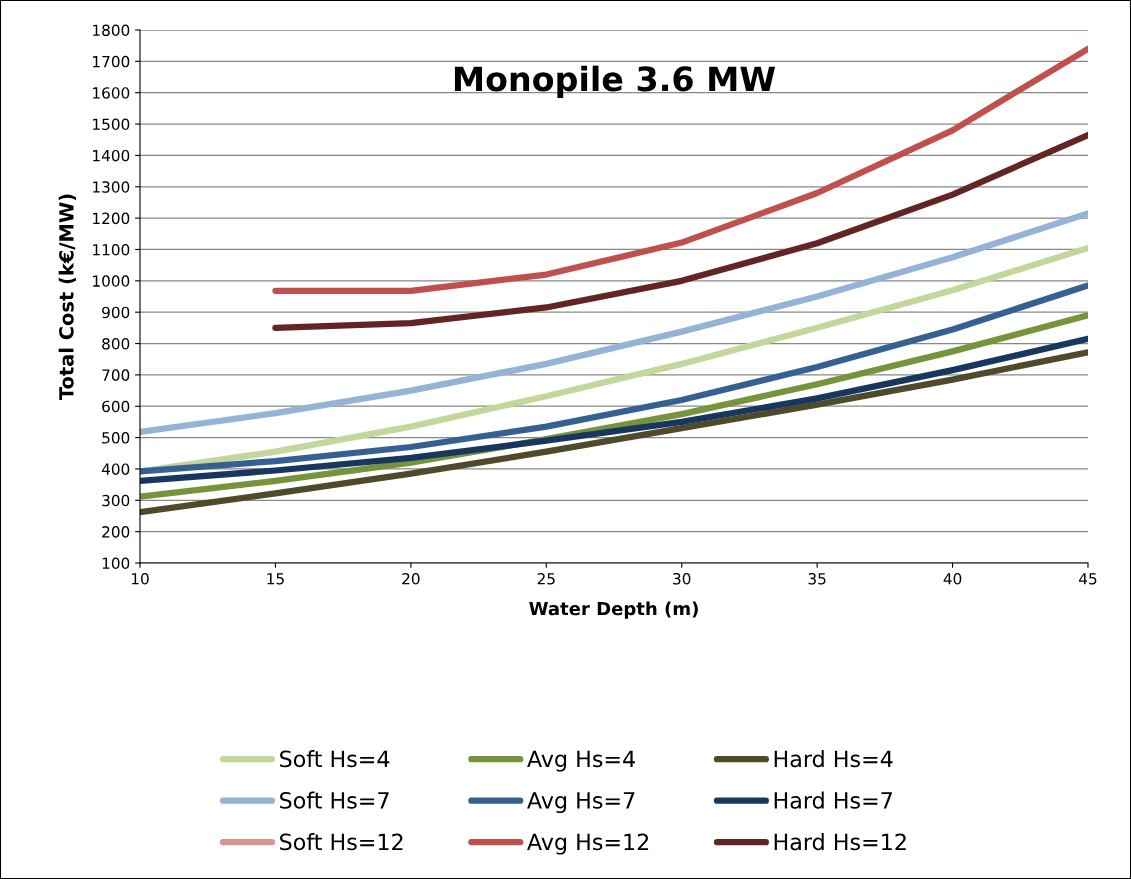 The image size is (1131, 879). I want to click on y-tick-label: 800, so click(116, 343).